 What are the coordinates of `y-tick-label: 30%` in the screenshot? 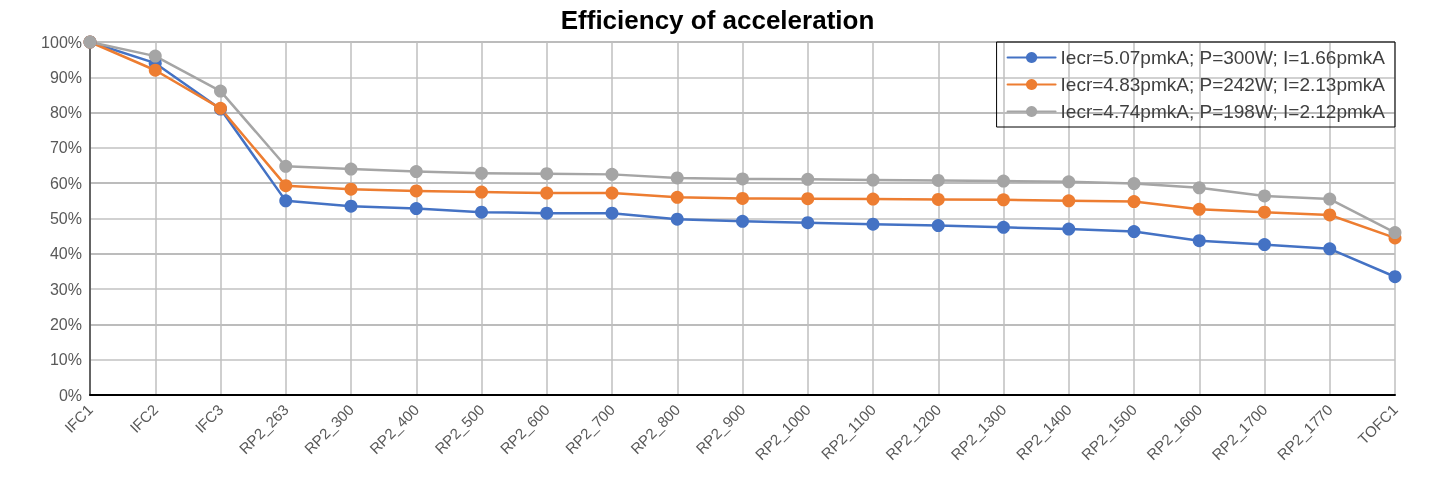 It's located at (65, 289).